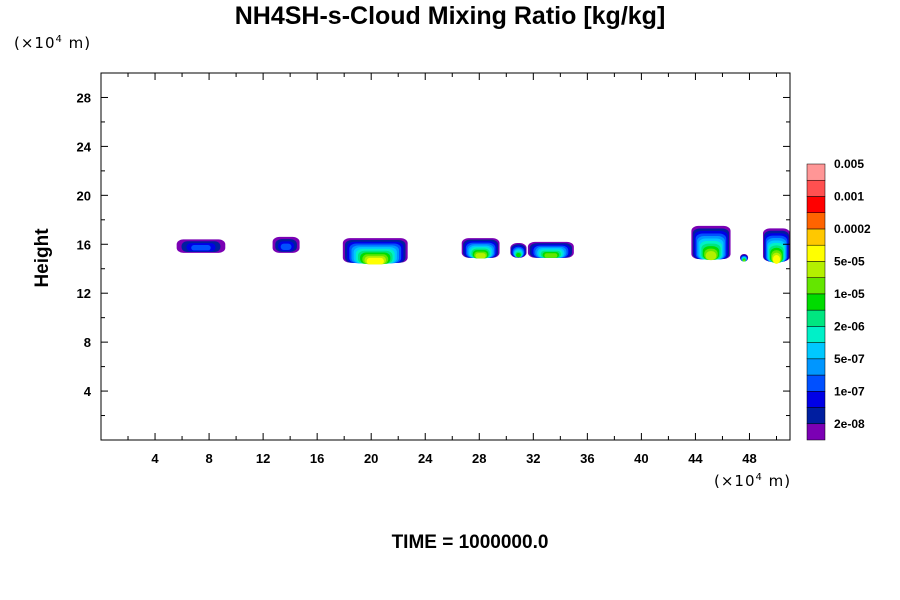 Image resolution: width=900 pixels, height=600 pixels. I want to click on colorbar-label: 0.001, so click(849, 196).